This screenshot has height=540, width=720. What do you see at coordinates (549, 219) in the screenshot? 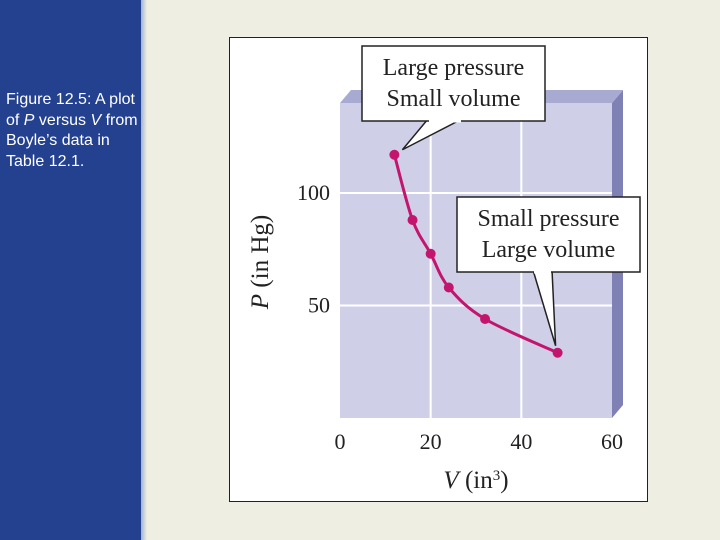
I see `callout-text: Small pressure` at bounding box center [549, 219].